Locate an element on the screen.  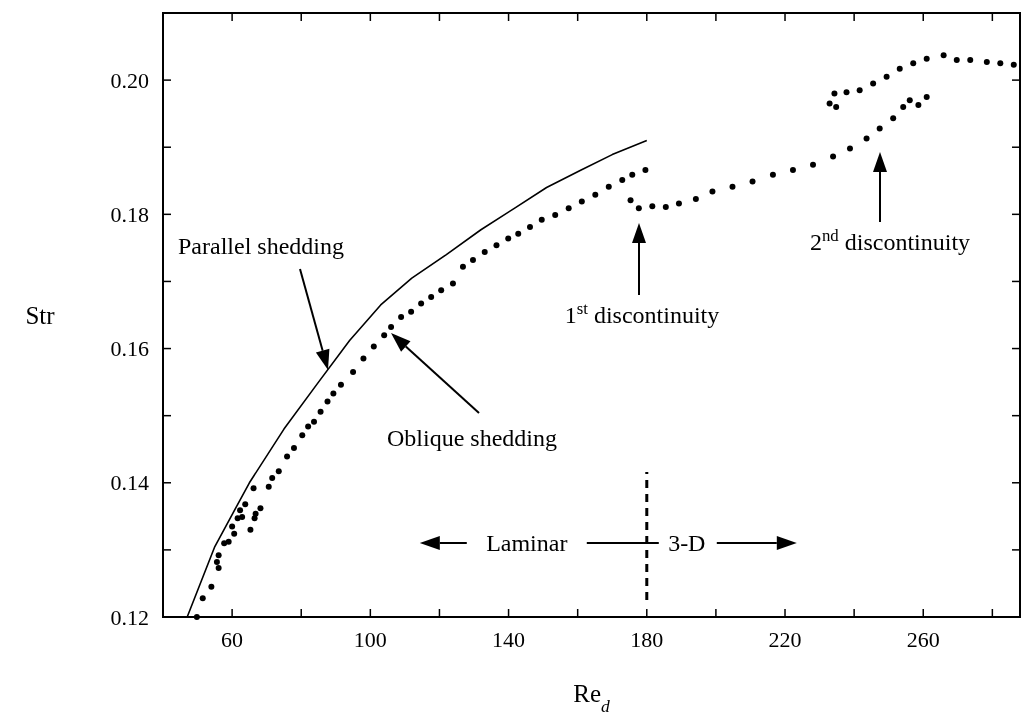
annotation: Laminar is located at coordinates (527, 543).